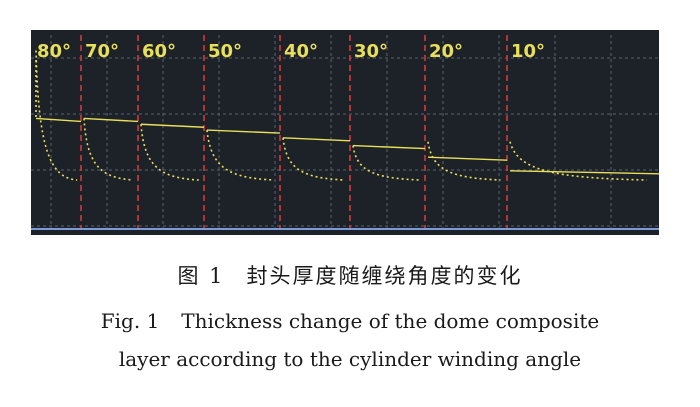  What do you see at coordinates (130, 321) in the screenshot?
I see `figure-number-en: Fig. 1` at bounding box center [130, 321].